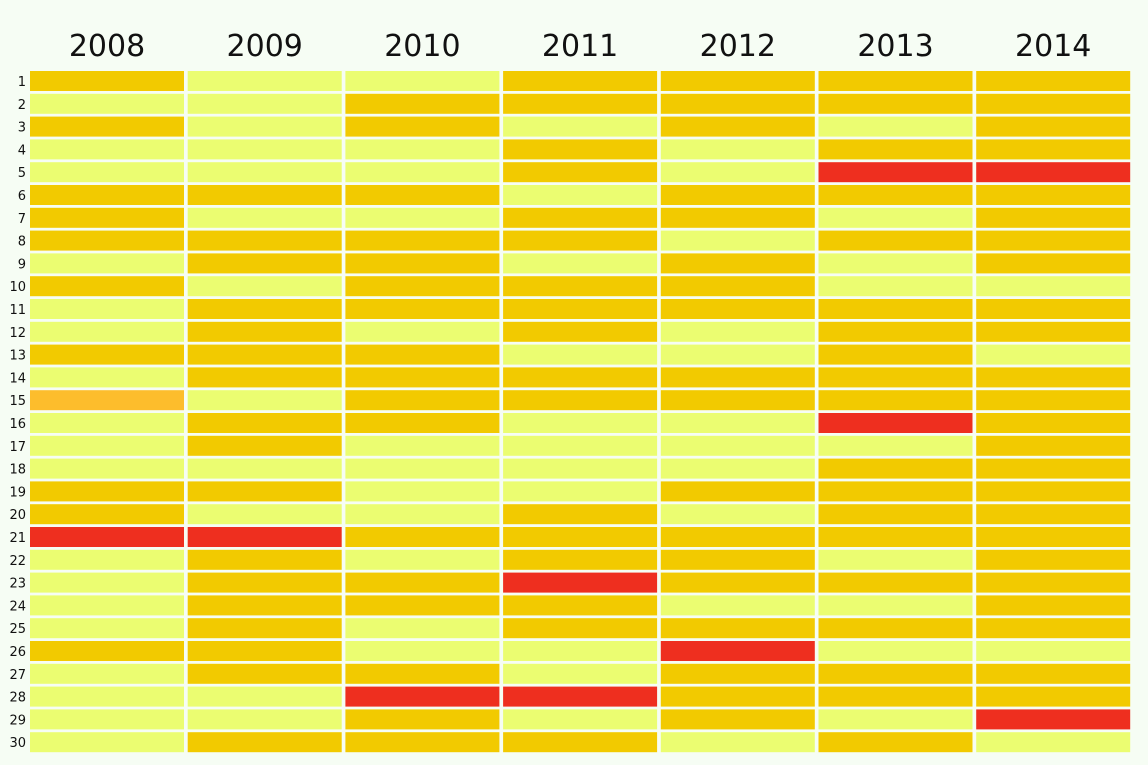 This screenshot has width=1148, height=765. Describe the element at coordinates (107, 46) in the screenshot. I see `year-header-2008: 2008` at that location.